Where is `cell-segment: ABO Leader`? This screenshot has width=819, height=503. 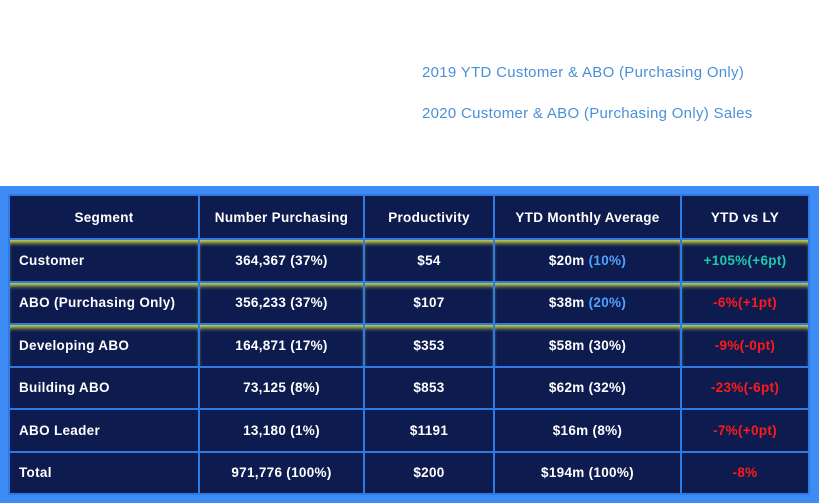
cell-segment: ABO Leader is located at coordinates (104, 430).